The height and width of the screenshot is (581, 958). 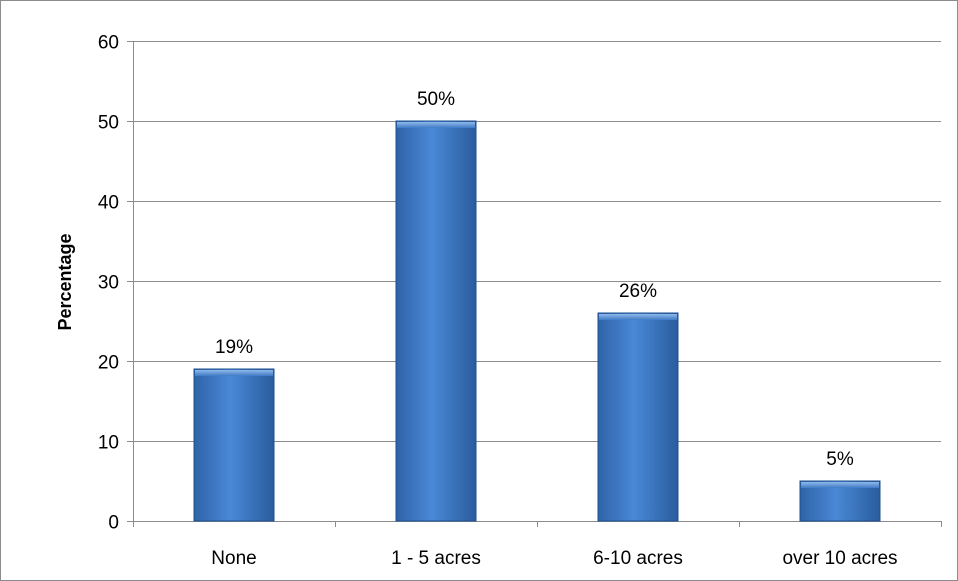 I want to click on y-tick-label: 50, so click(x=108, y=123).